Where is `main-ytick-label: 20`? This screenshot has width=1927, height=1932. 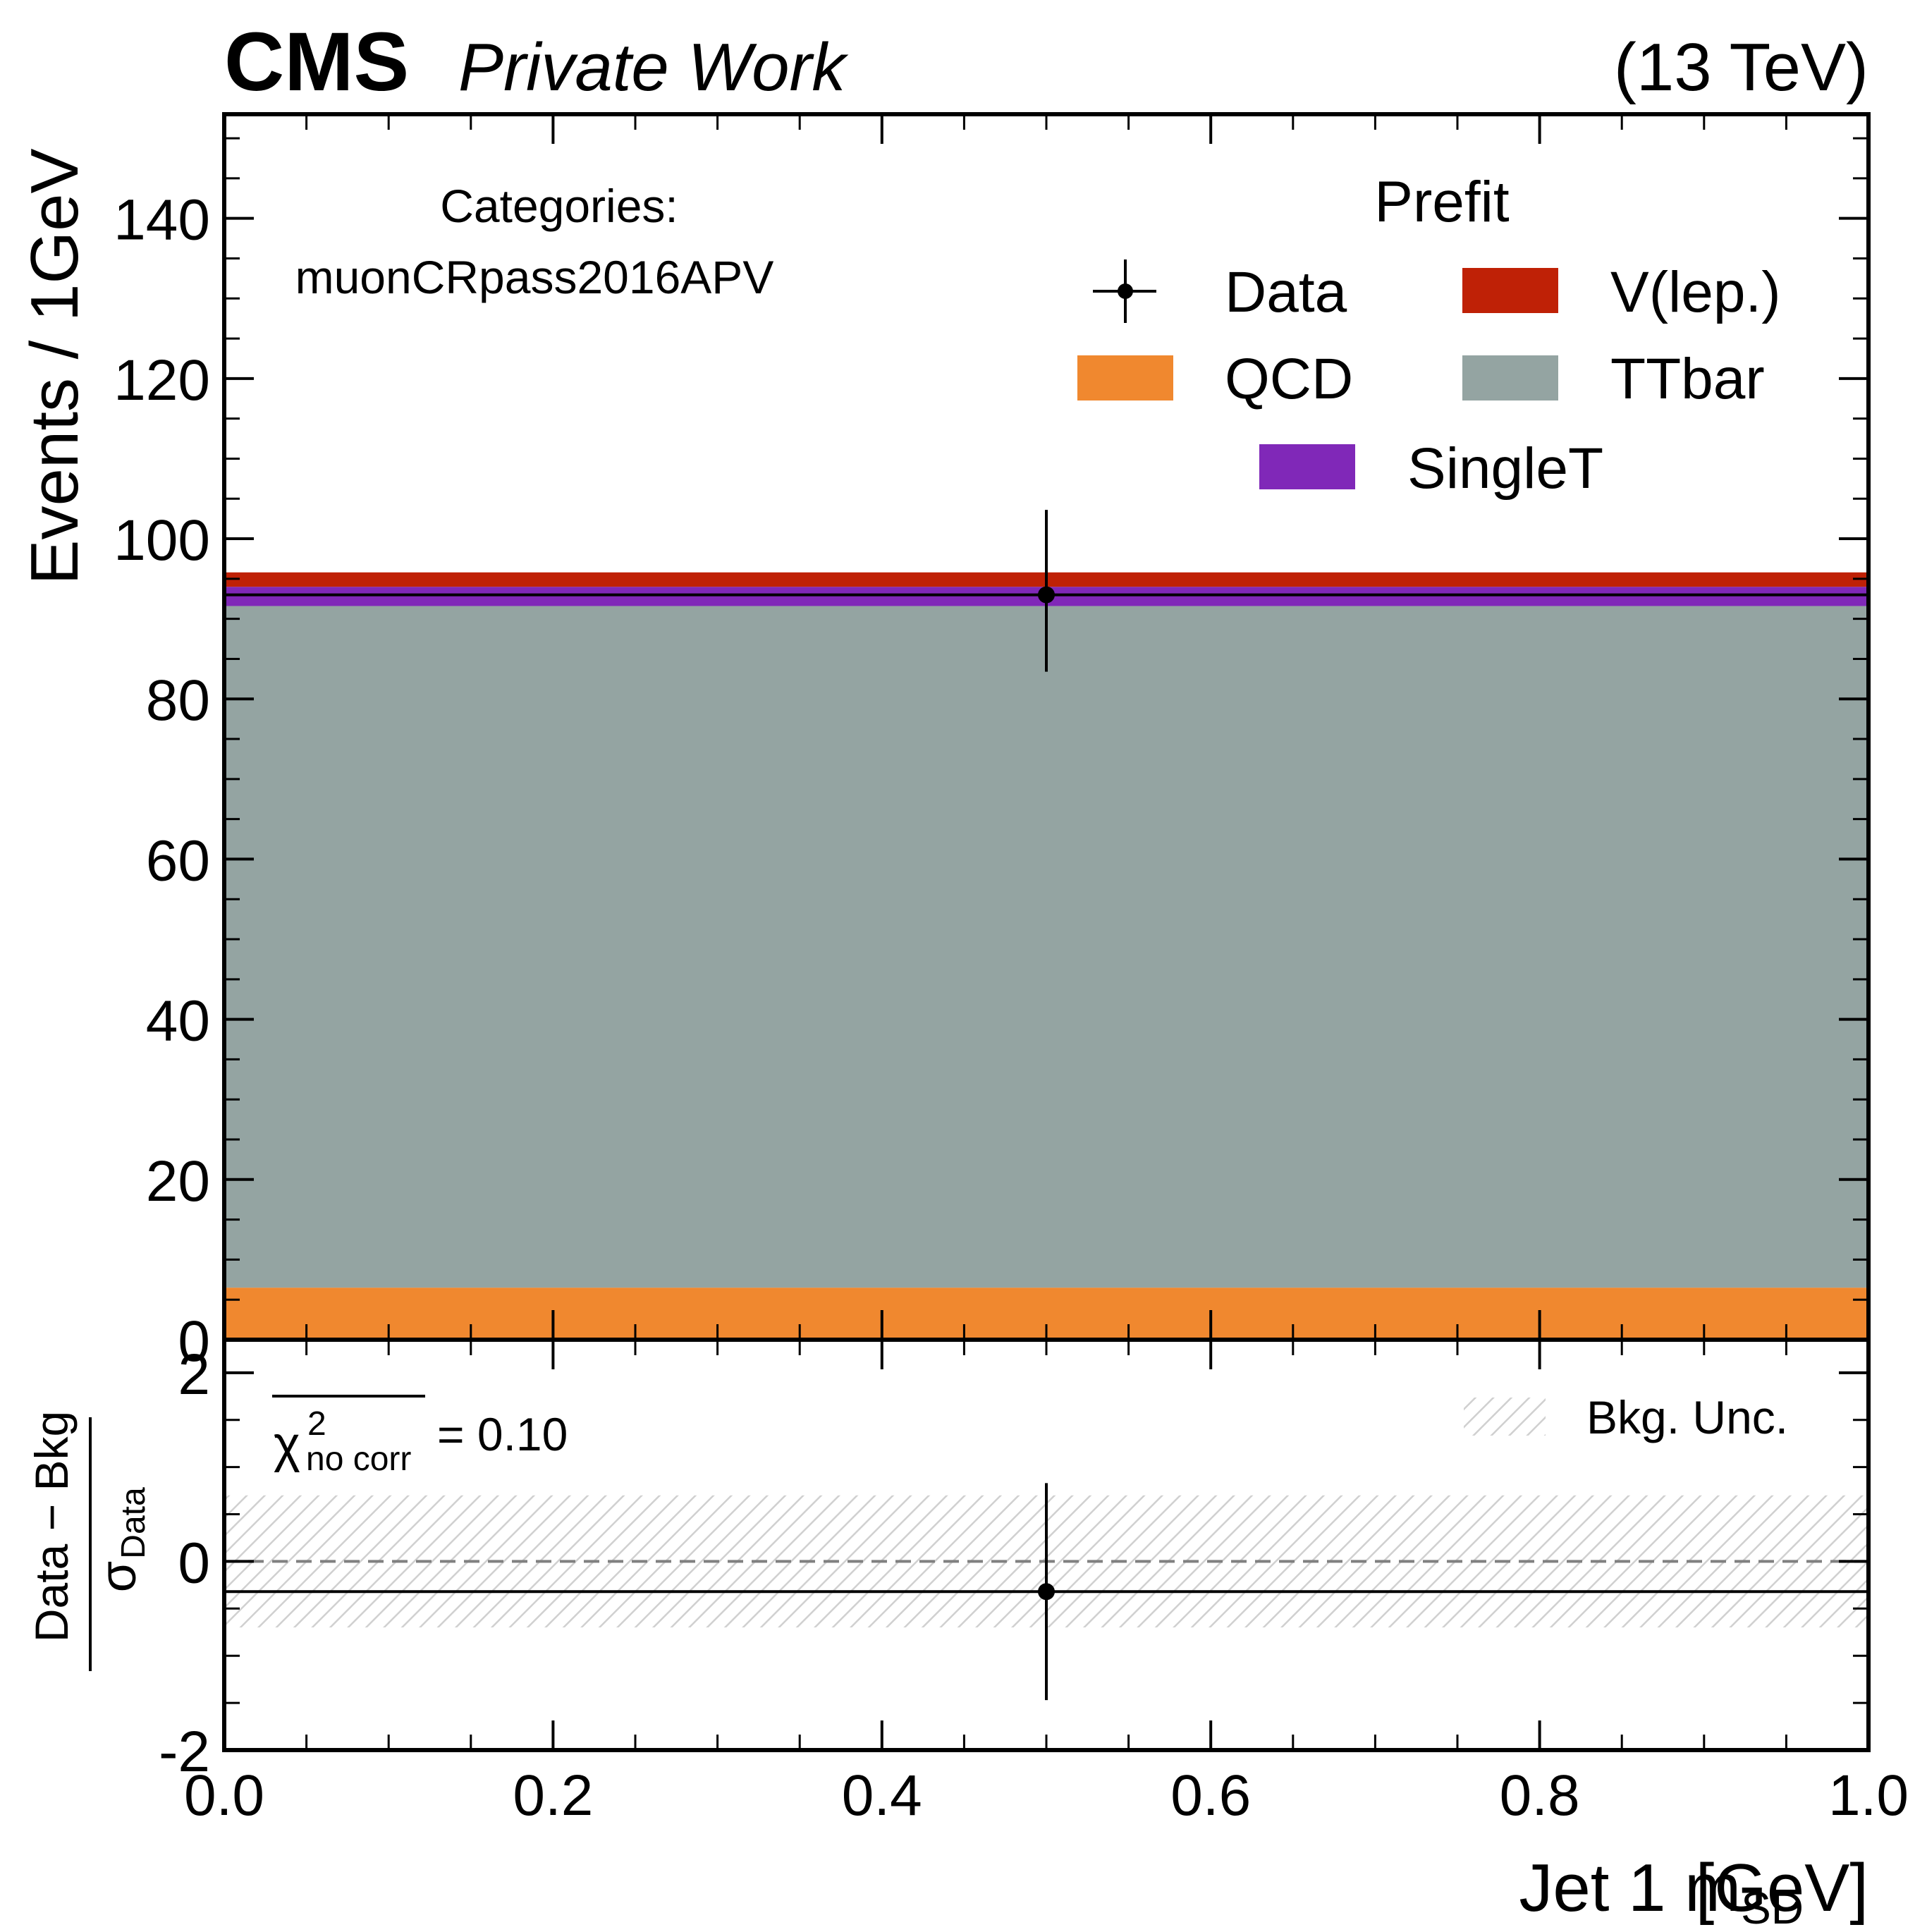 main-ytick-label: 20 is located at coordinates (178, 1181).